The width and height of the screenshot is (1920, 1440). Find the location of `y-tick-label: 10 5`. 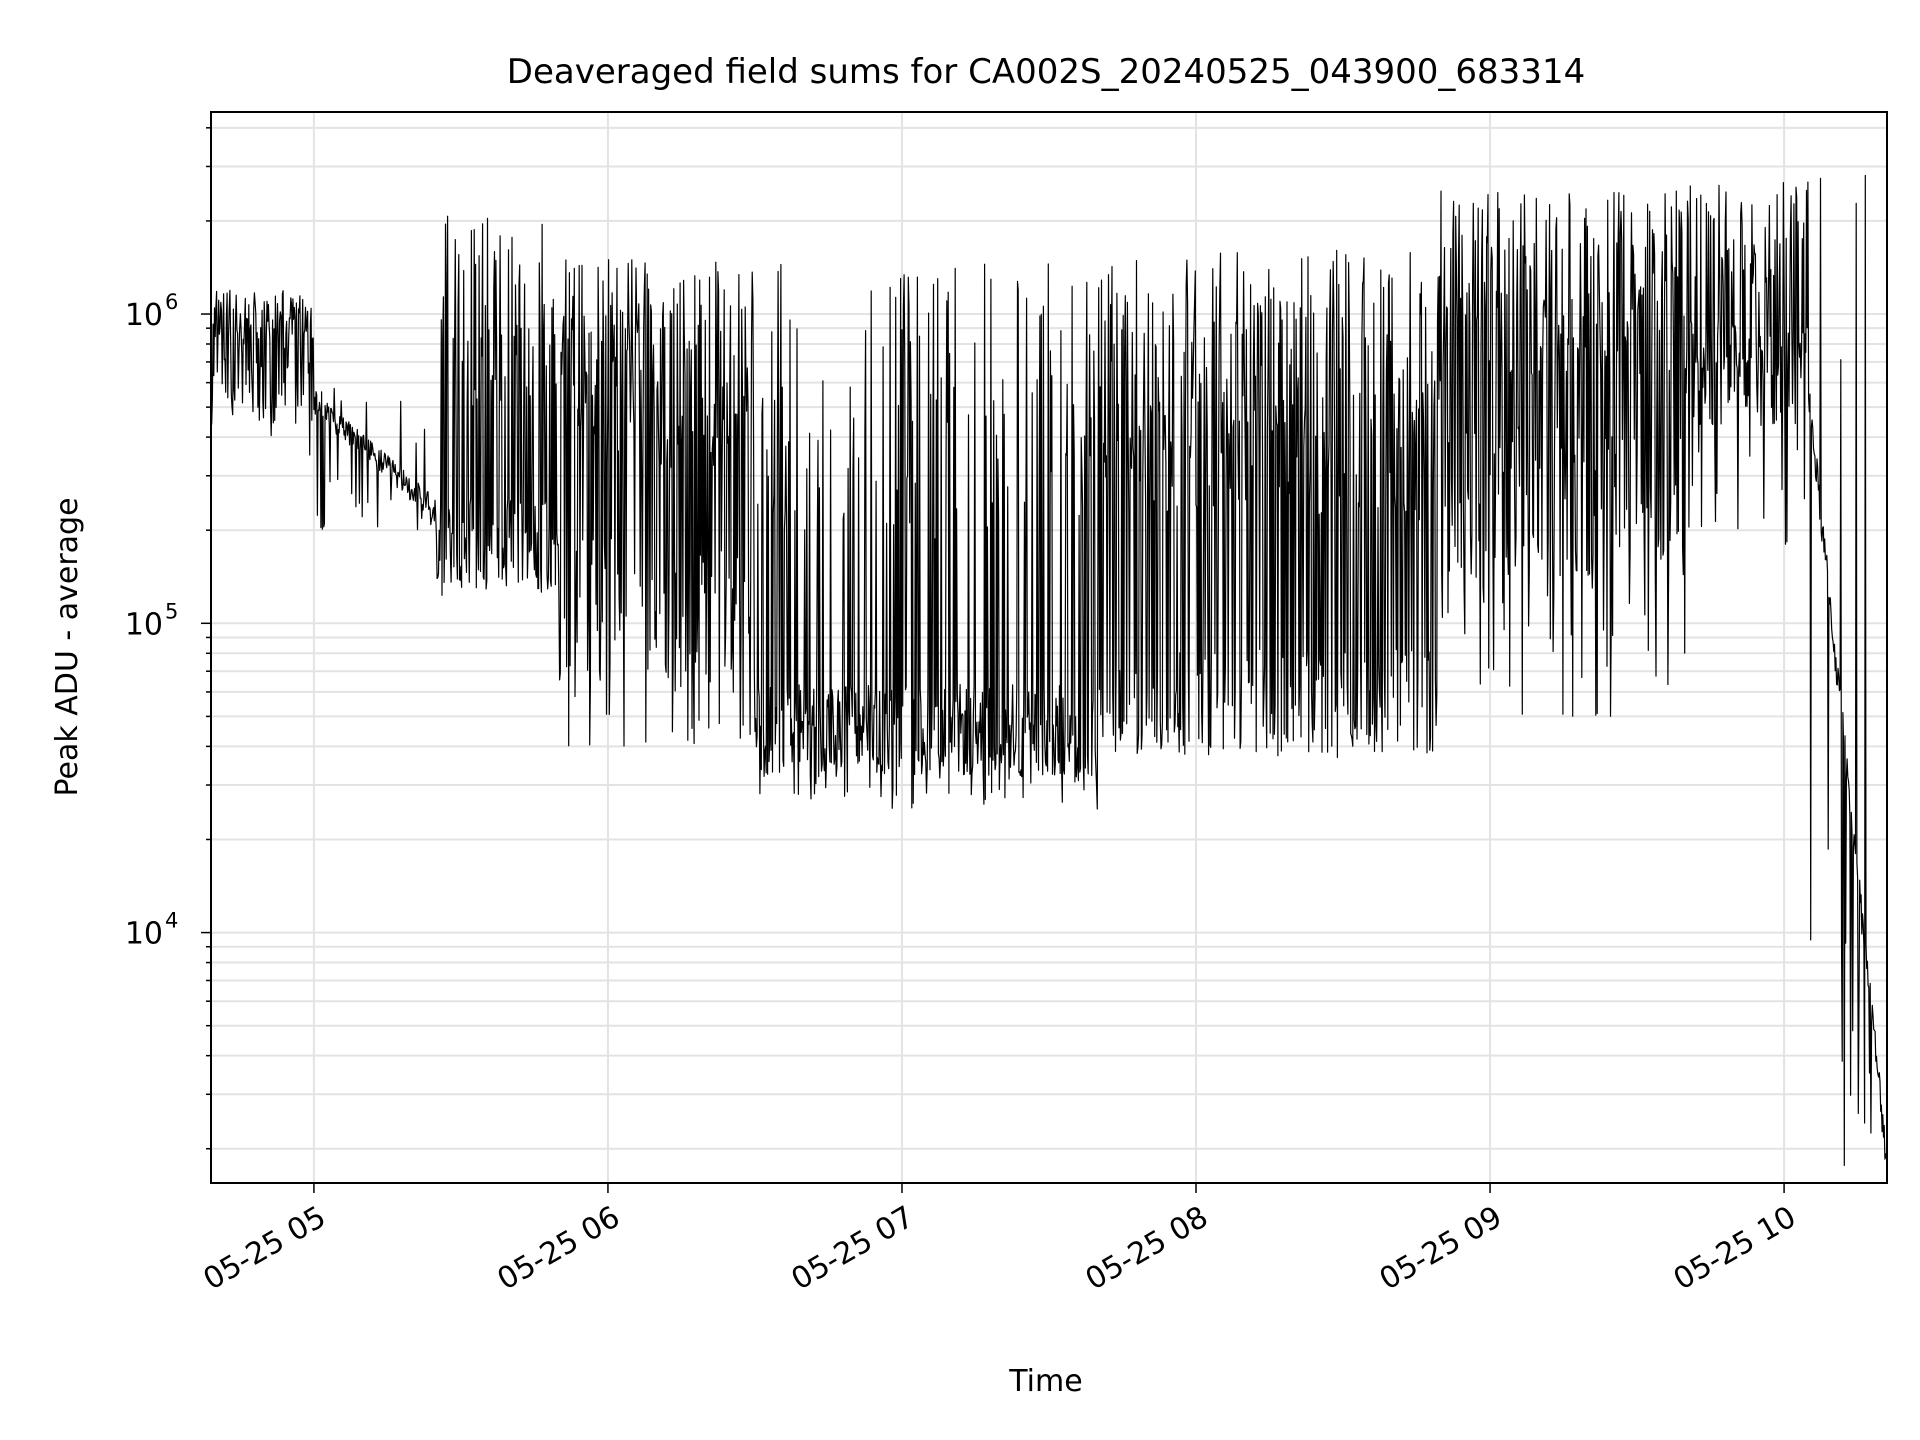

y-tick-label: 10 5 is located at coordinates (152, 620).